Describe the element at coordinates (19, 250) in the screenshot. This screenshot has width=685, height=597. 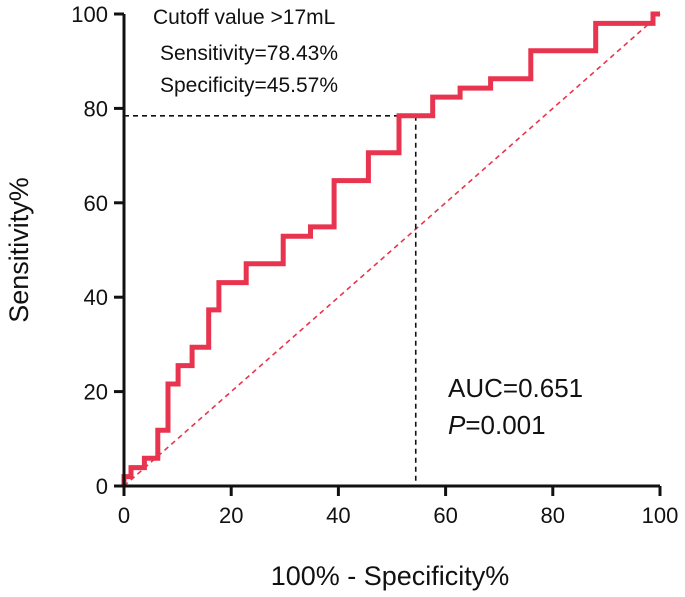
I see `y-axis-title: Sensitivity%` at that location.